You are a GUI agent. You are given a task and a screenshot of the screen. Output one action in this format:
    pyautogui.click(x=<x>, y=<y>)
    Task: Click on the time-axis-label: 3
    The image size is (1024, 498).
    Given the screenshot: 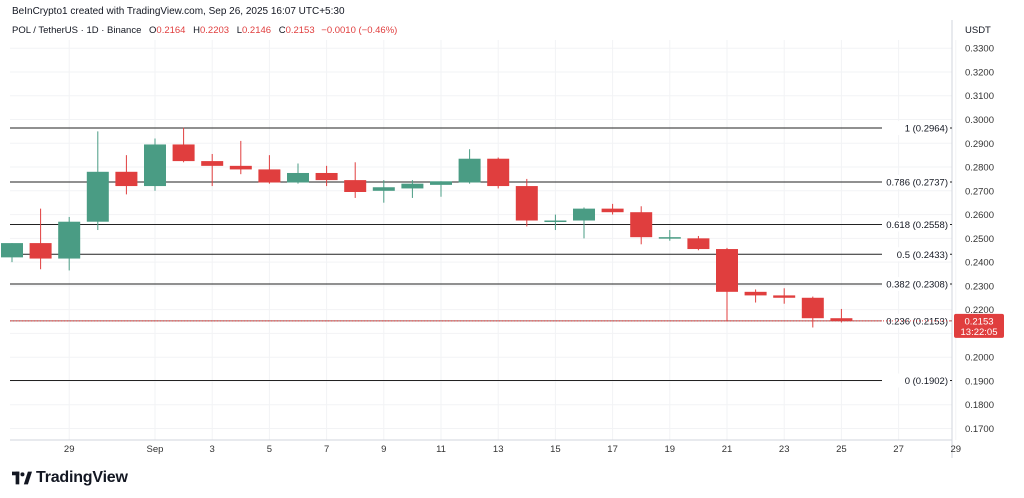 What is the action you would take?
    pyautogui.click(x=212, y=449)
    